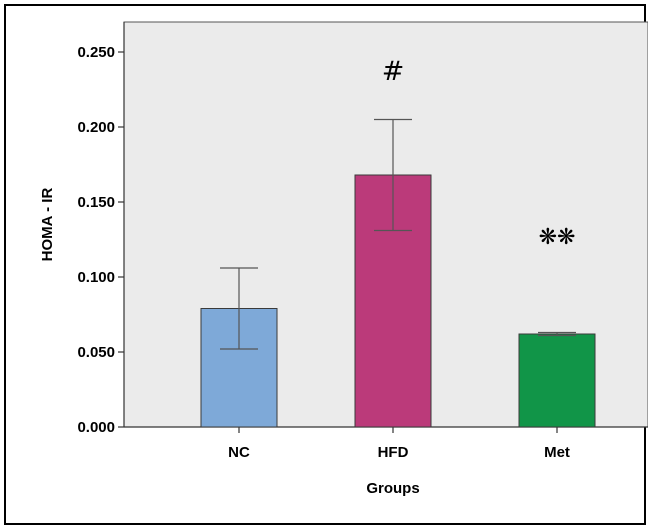 The width and height of the screenshot is (652, 531). Describe the element at coordinates (392, 488) in the screenshot. I see `x-axis-title: Groups` at that location.